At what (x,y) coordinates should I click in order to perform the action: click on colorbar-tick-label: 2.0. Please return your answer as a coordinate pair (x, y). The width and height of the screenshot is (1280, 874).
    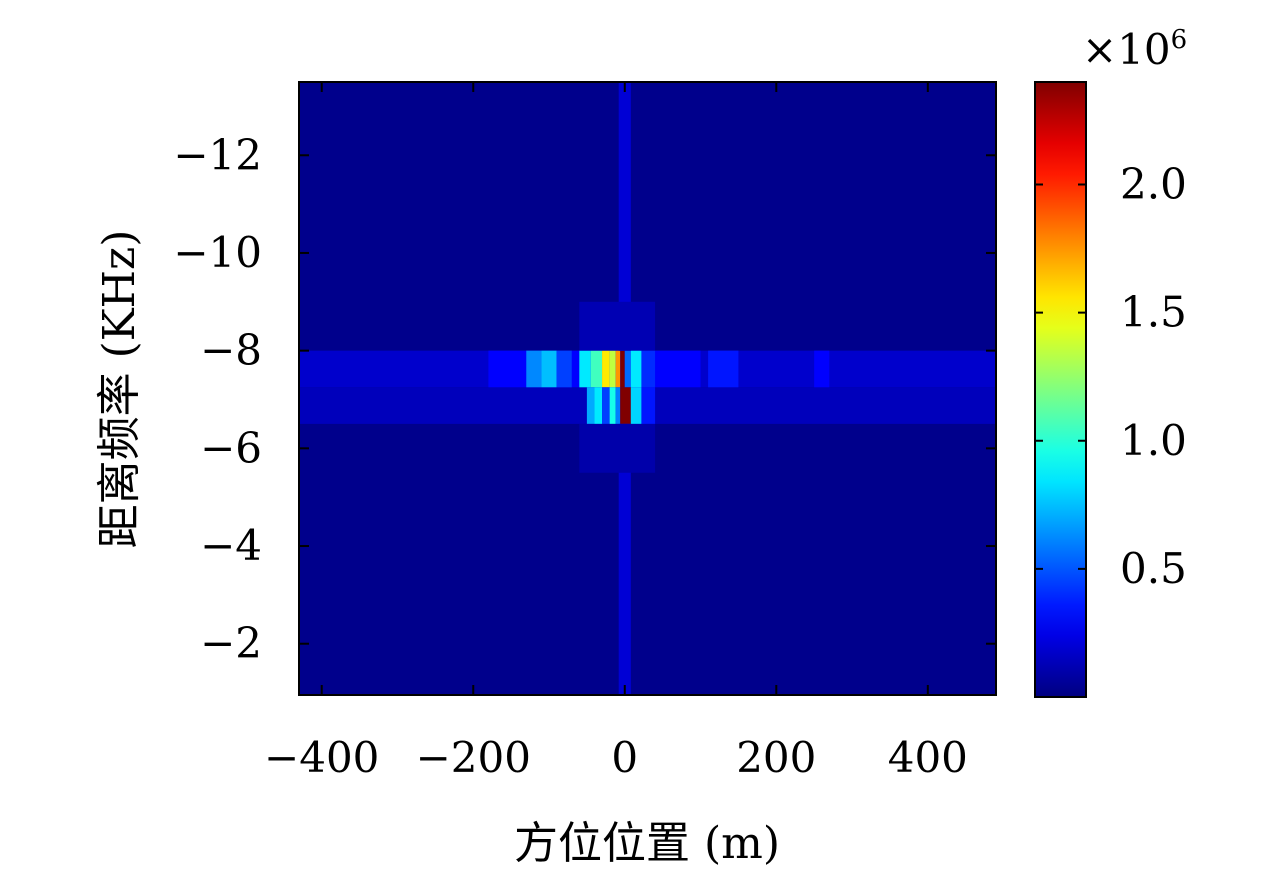
    Looking at the image, I should click on (1153, 184).